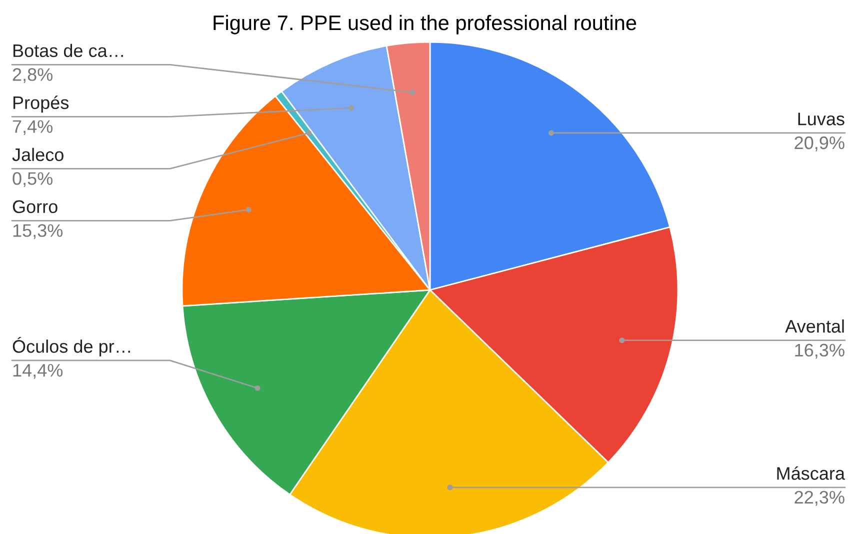  Describe the element at coordinates (32, 180) in the screenshot. I see `data-label: 0,5%` at that location.